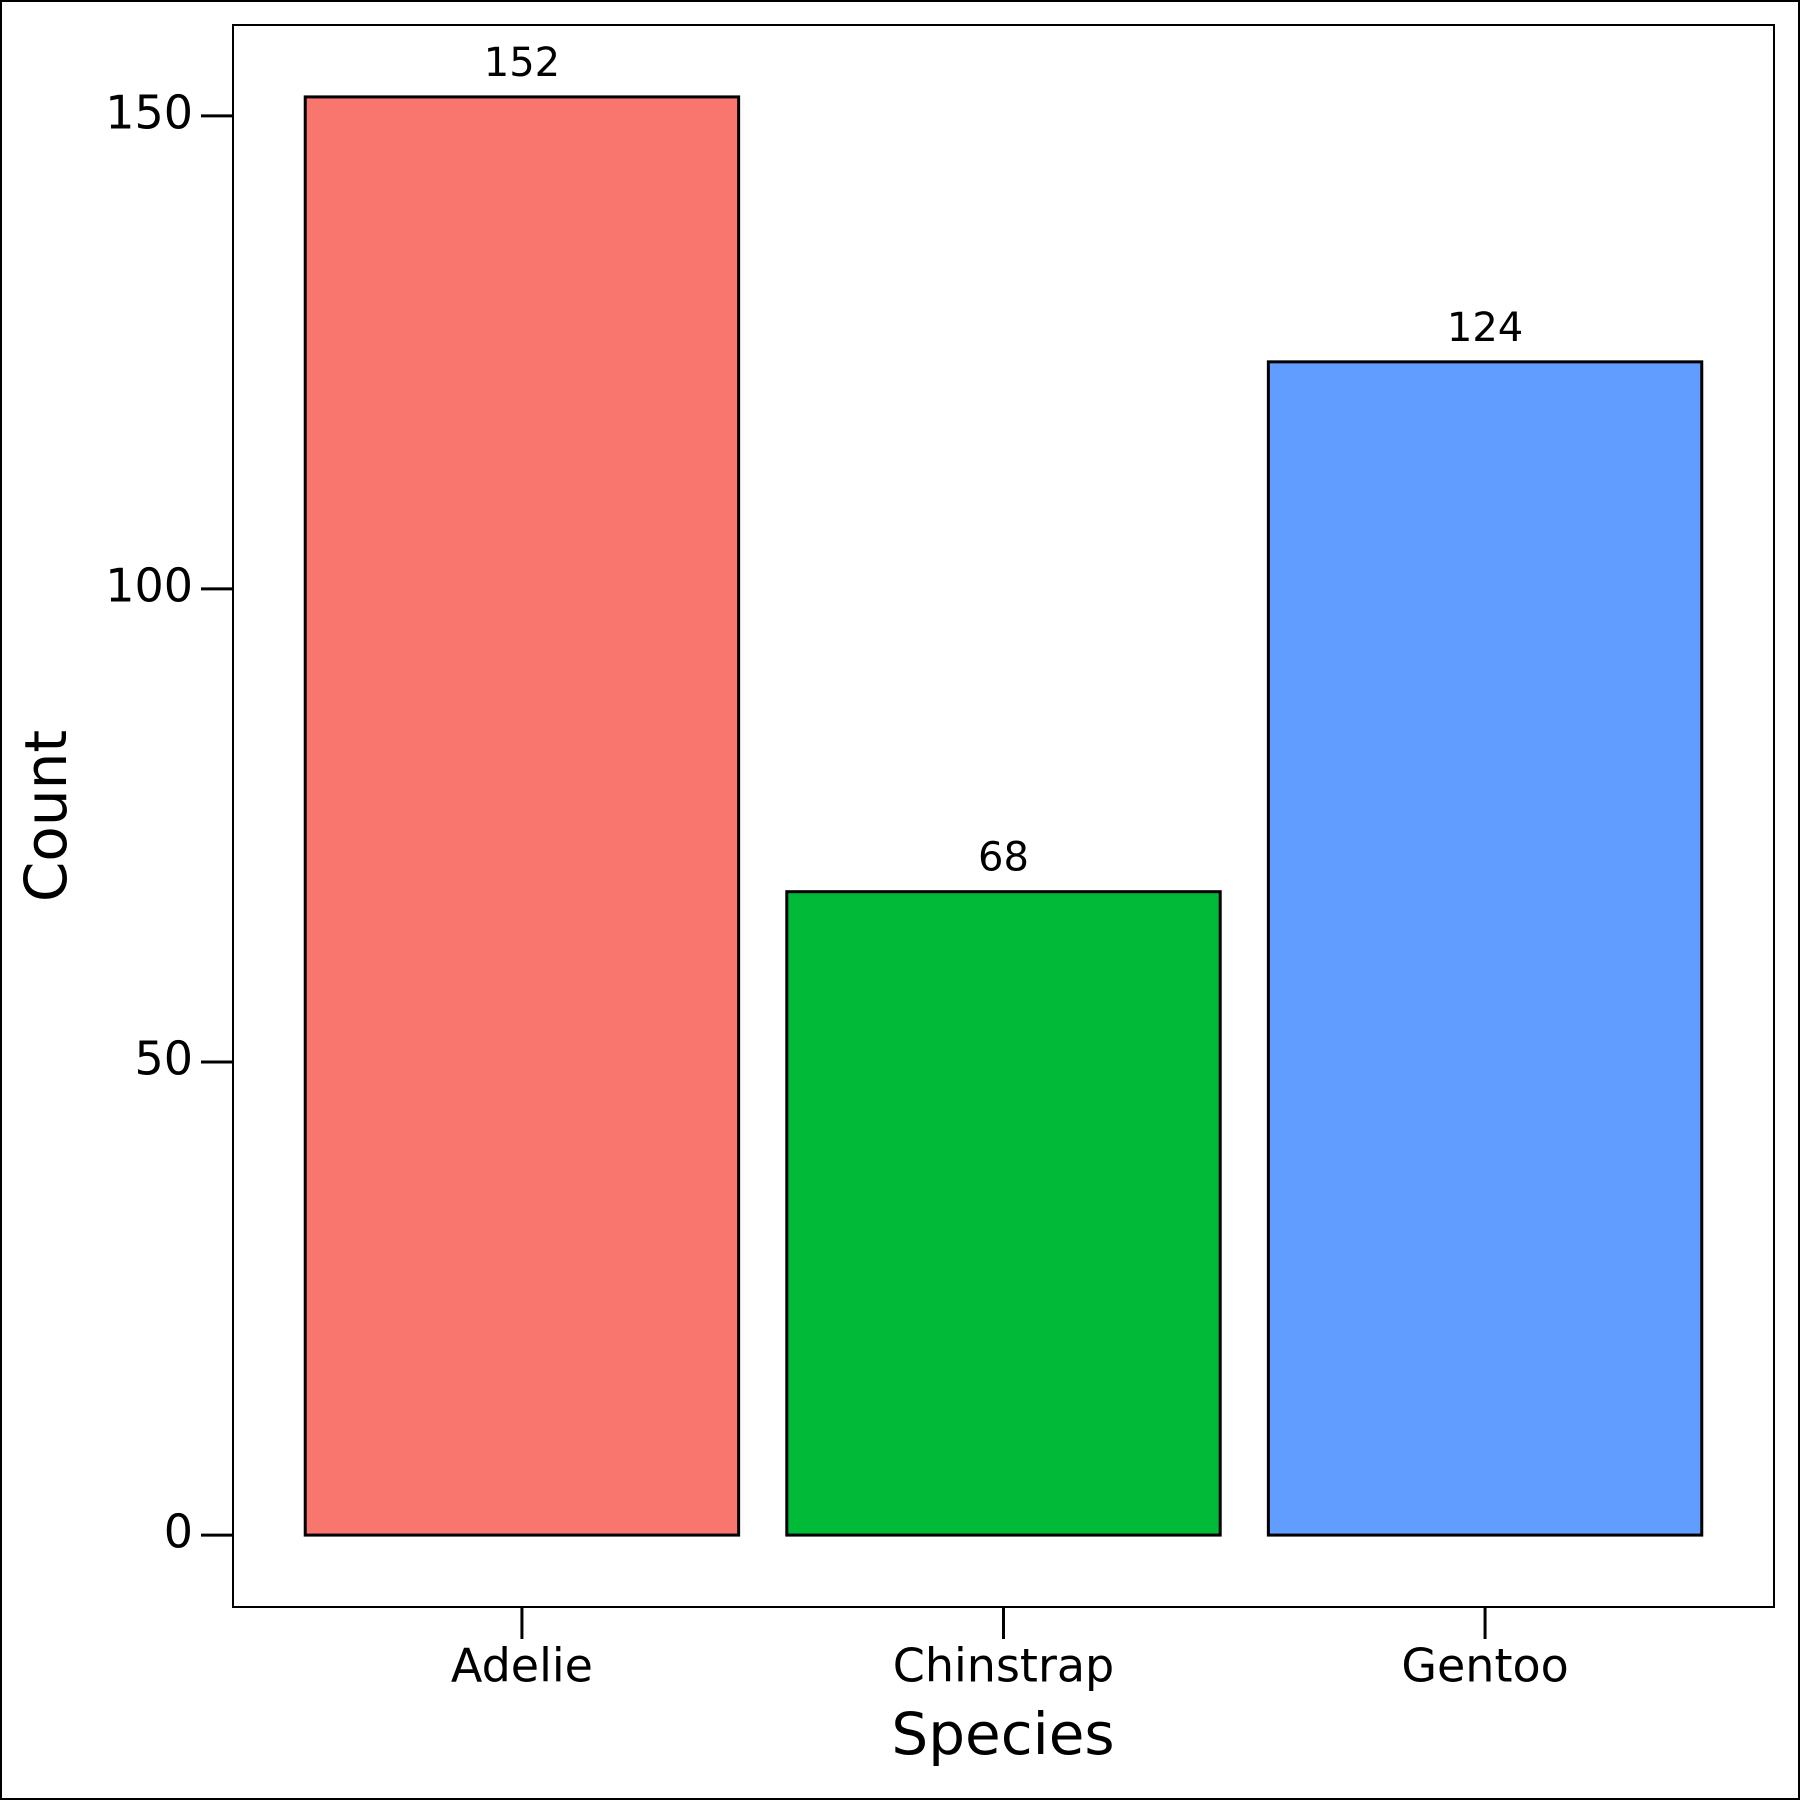 Image resolution: width=1800 pixels, height=1800 pixels. I want to click on value-label: 152, so click(522, 63).